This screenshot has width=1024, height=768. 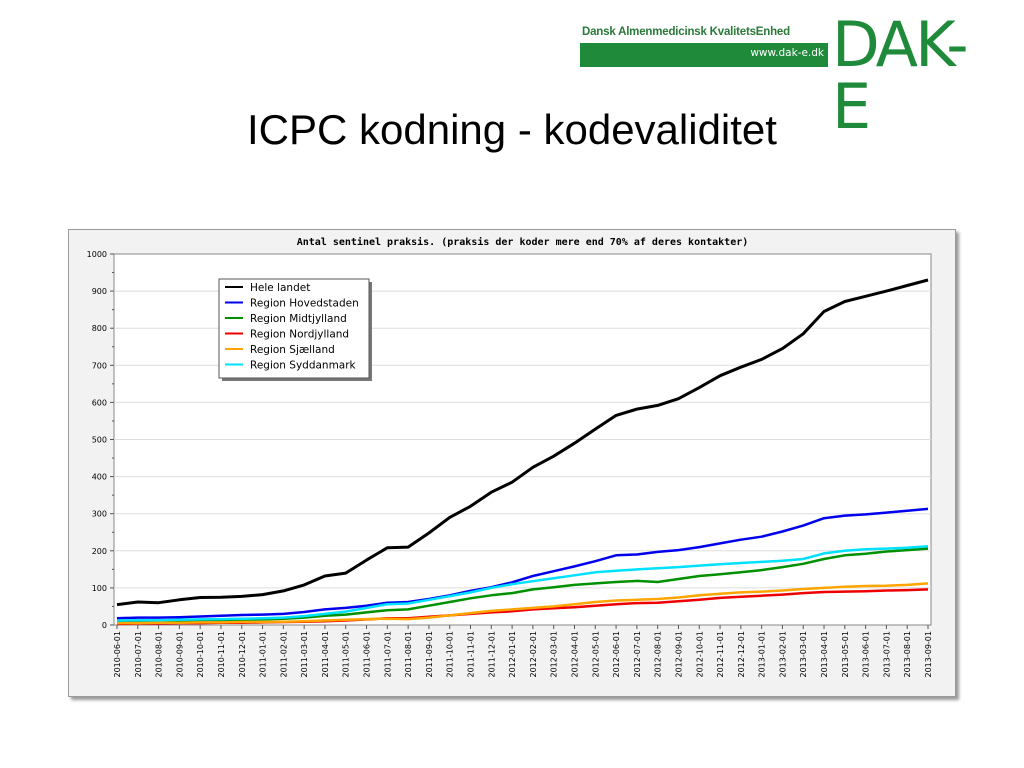 I want to click on x-tick-label: 2012-07-01, so click(x=637, y=654).